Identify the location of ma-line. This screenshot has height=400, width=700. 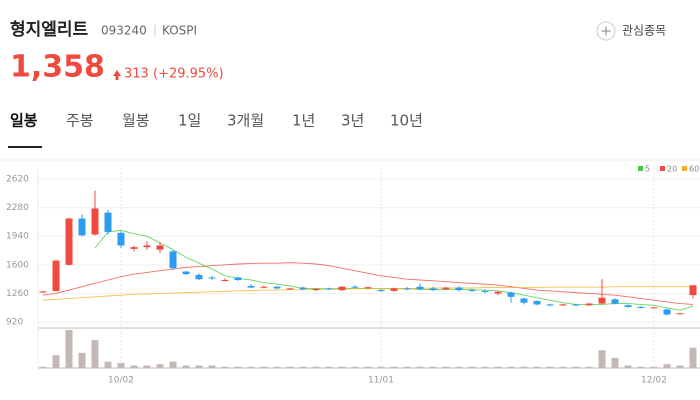
(368, 283).